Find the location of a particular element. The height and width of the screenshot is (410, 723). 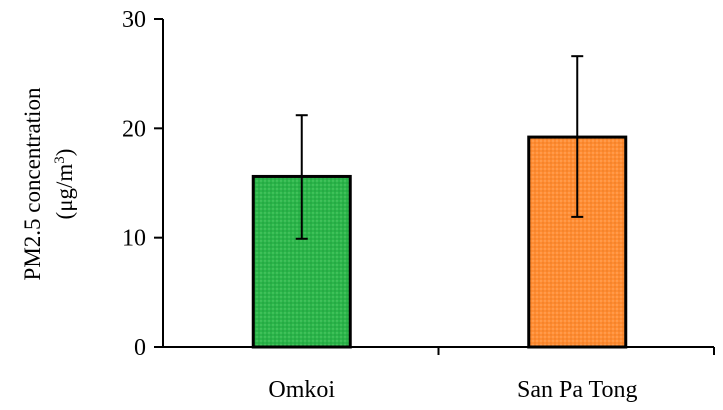

y-axis-unit-superscript: 3 is located at coordinates (60, 160).